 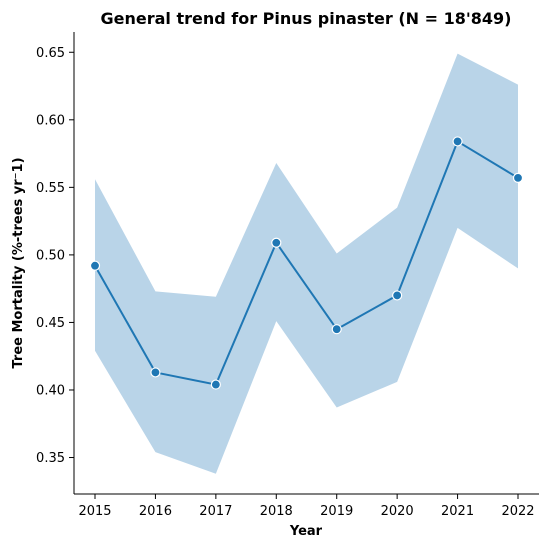 I want to click on y-tick-label: 0.65, so click(x=50, y=53).